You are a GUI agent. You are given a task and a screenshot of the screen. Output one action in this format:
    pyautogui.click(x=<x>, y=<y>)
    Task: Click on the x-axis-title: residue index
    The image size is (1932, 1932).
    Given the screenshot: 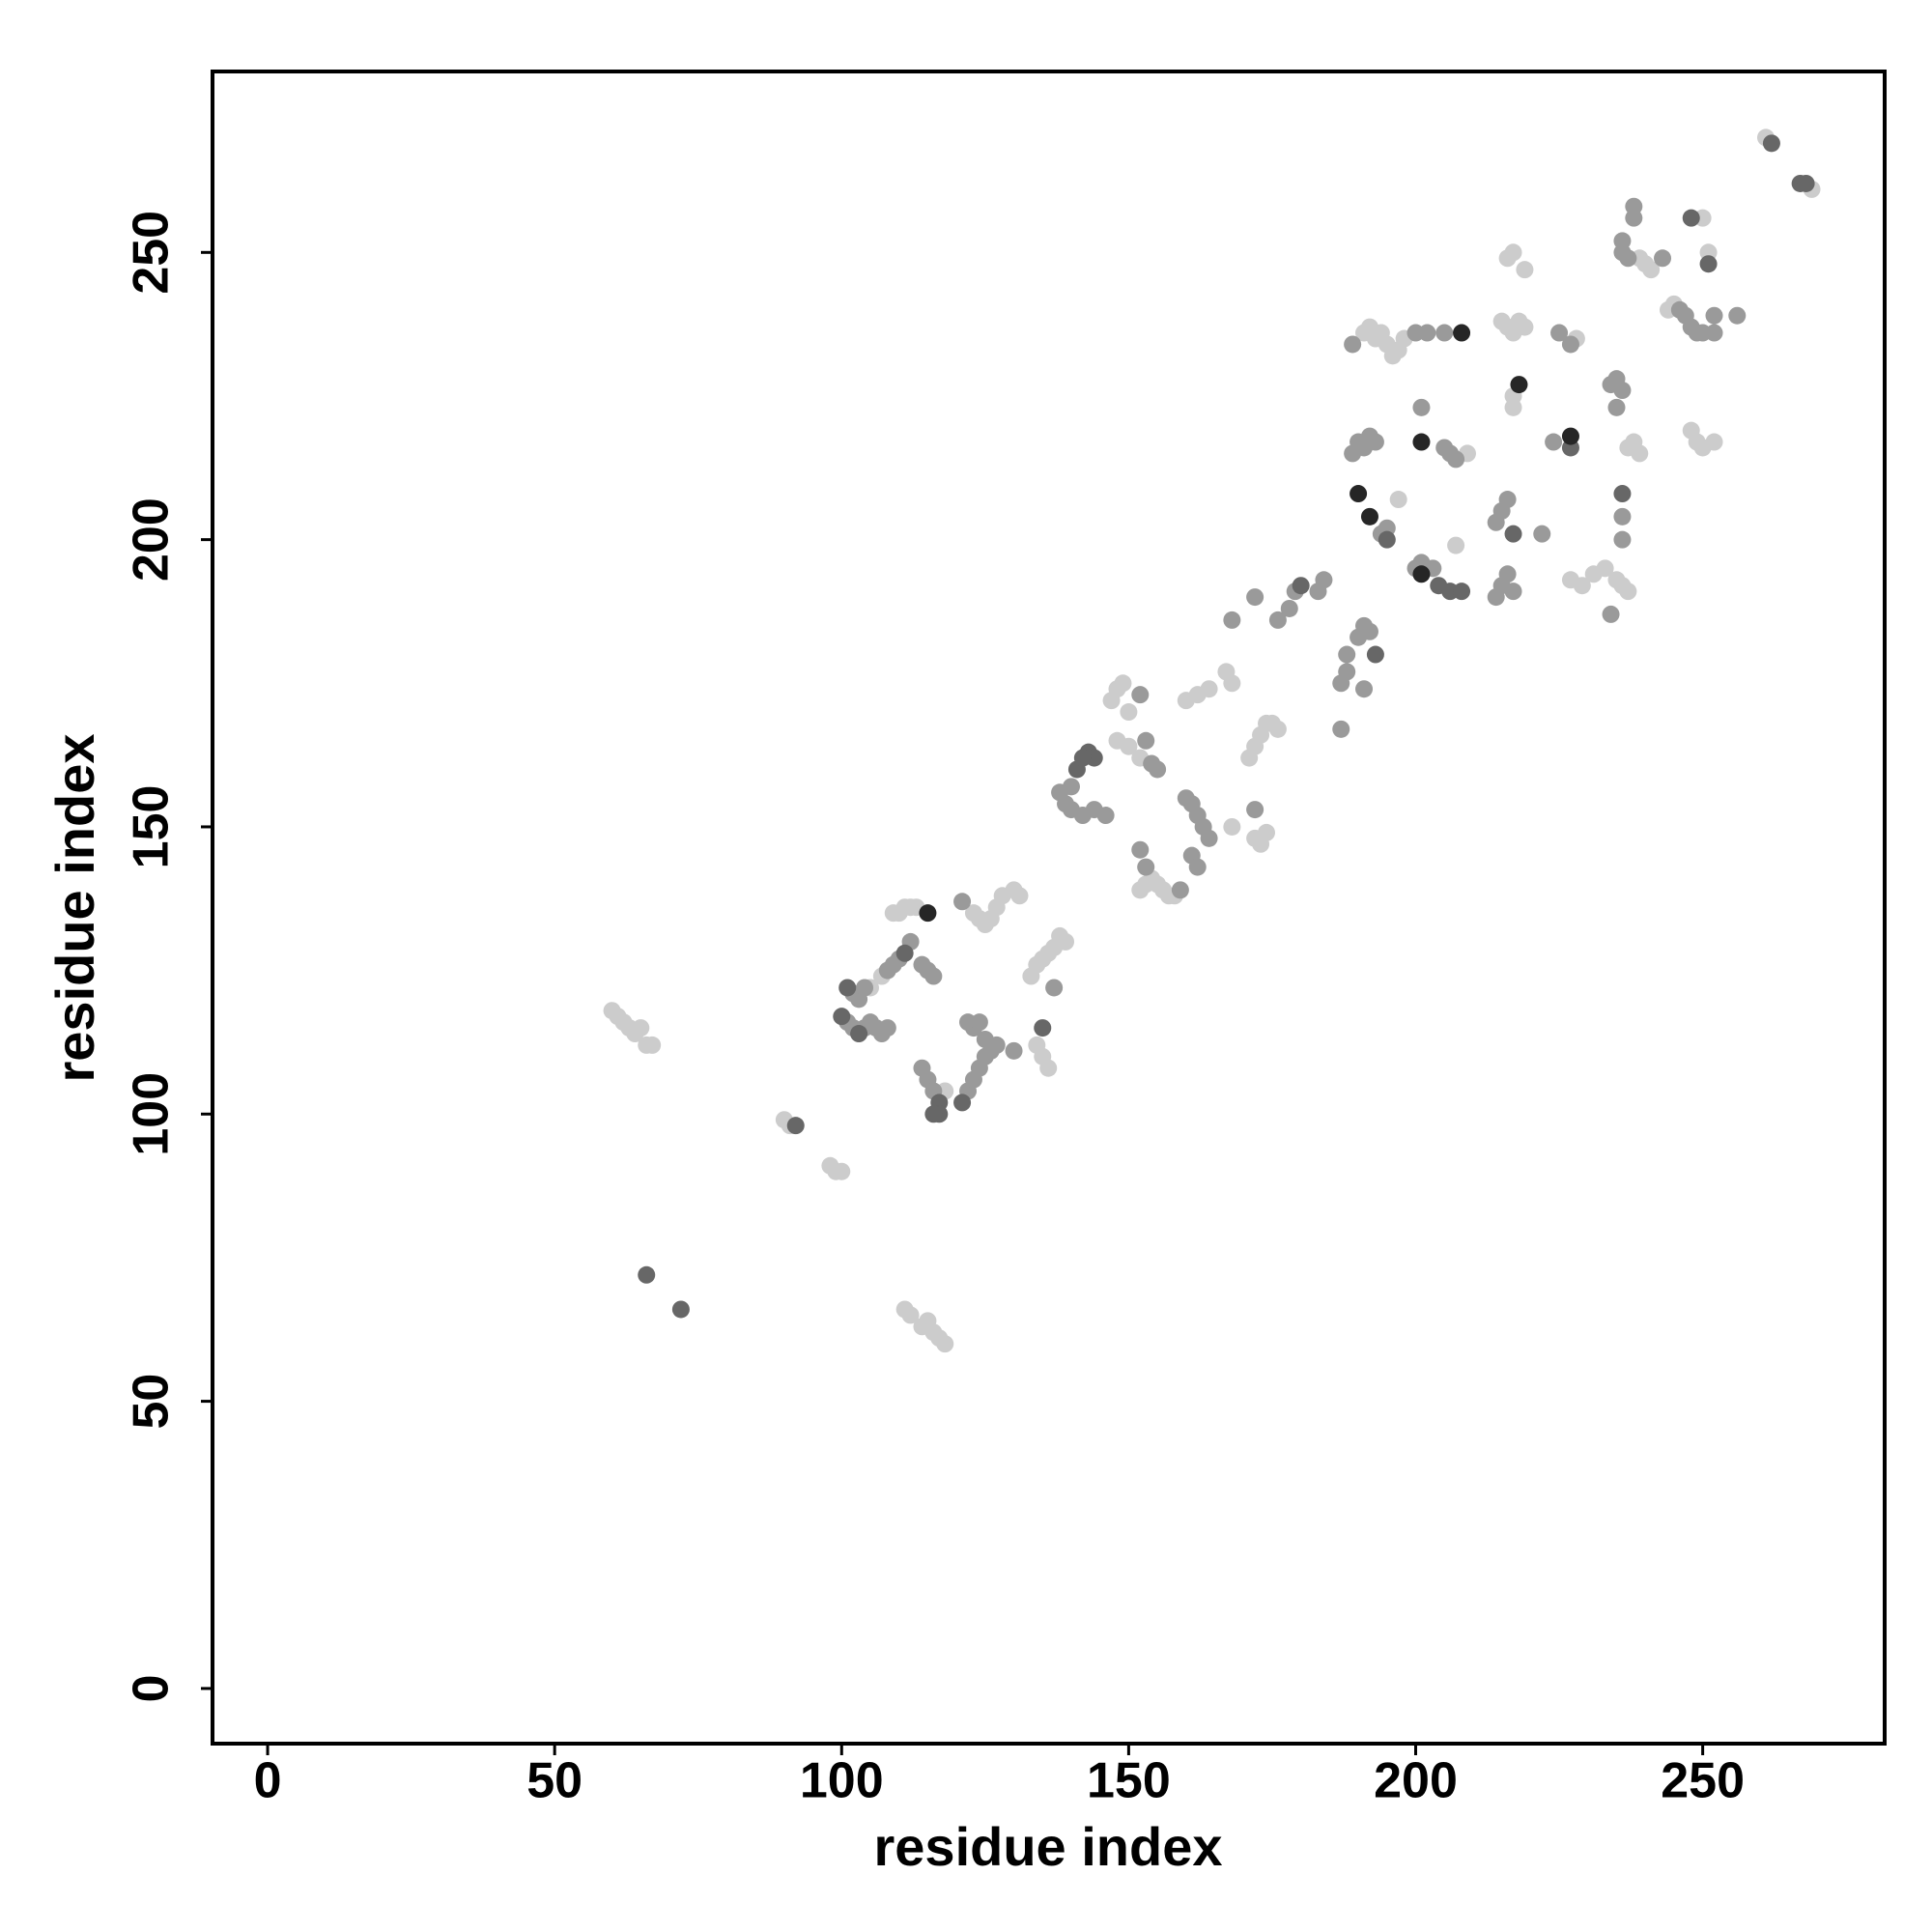 What is the action you would take?
    pyautogui.click(x=1047, y=1846)
    